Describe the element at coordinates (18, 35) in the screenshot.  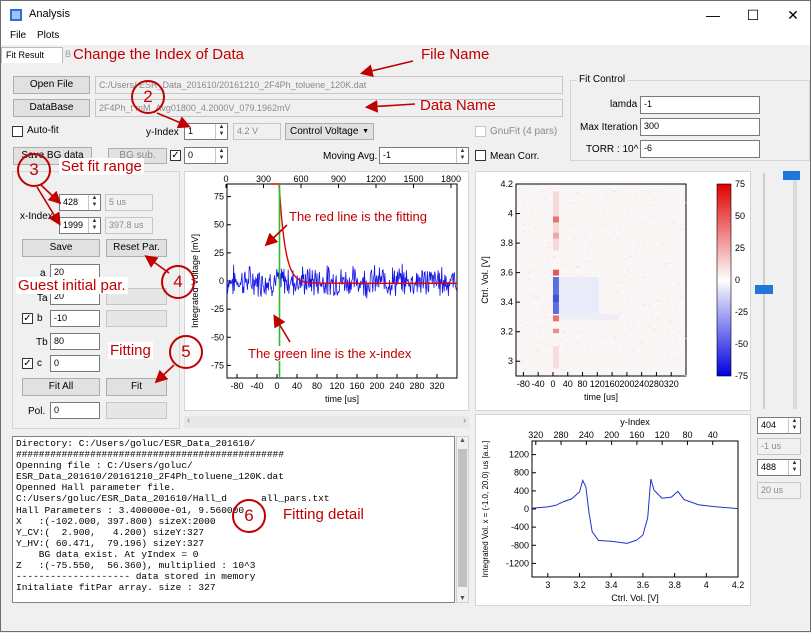
I see `menu-file: File` at that location.